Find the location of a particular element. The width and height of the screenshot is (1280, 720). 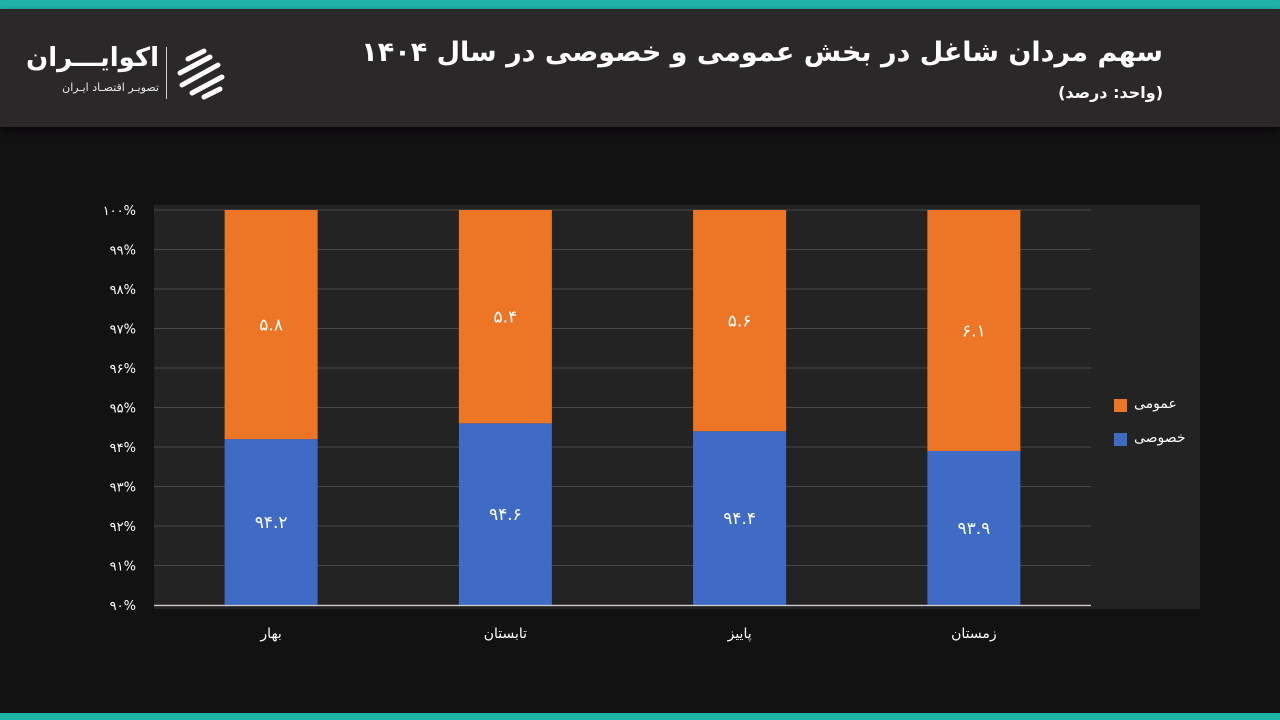

x-axis-tick-labels: بهار تابستان پاییز زمستان is located at coordinates (627, 634).